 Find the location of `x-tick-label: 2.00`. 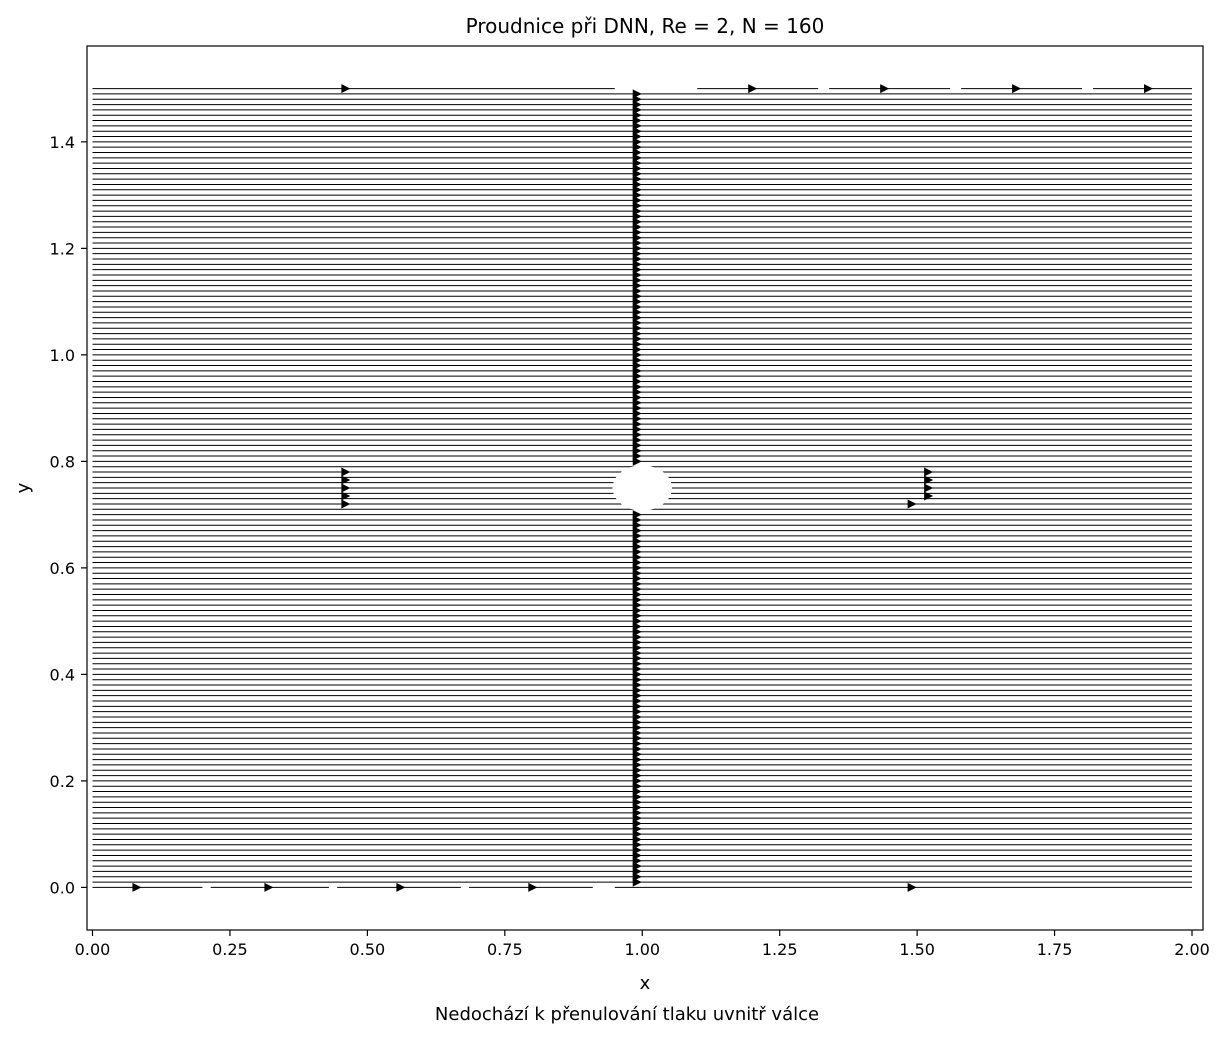

x-tick-label: 2.00 is located at coordinates (1192, 949).